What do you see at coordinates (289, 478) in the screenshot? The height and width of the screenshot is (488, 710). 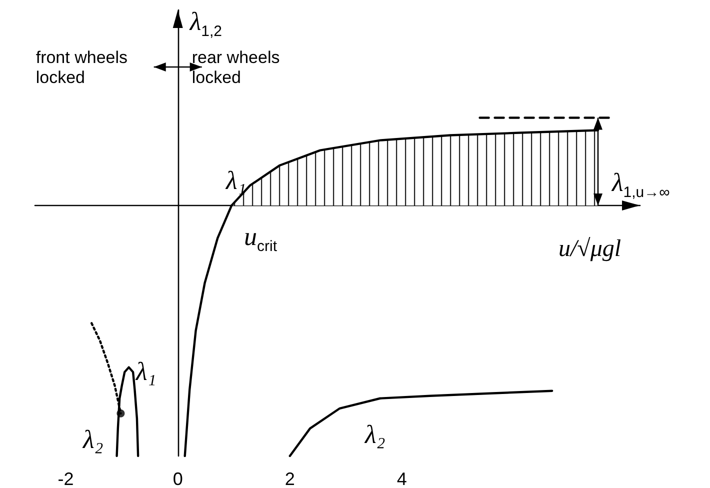 I see `x-tick-label: 2` at bounding box center [289, 478].